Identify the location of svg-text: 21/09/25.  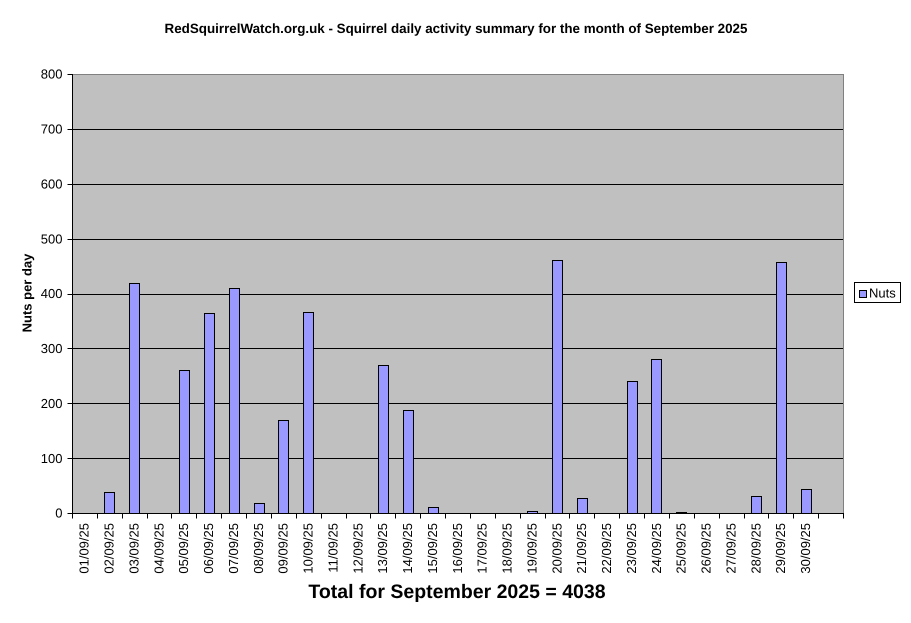
(581, 548).